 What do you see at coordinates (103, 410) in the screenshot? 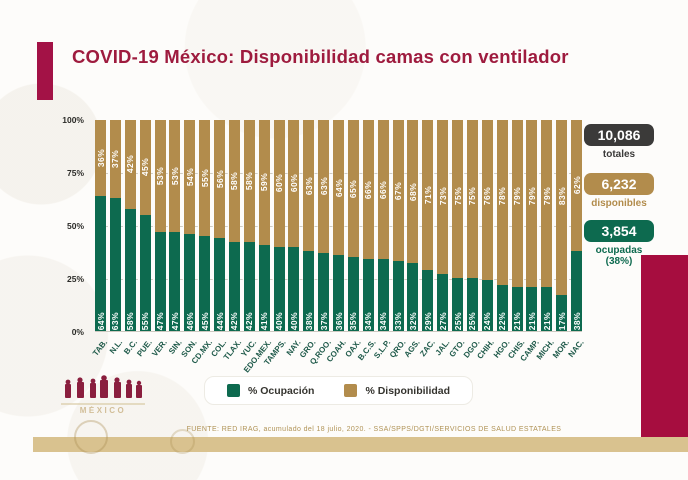
I see `logo-wordmark: MÉXICO` at bounding box center [103, 410].